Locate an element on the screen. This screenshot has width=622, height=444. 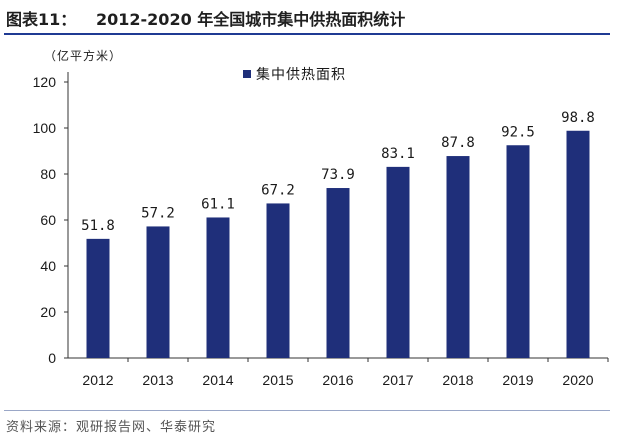
value-label: 57.2 is located at coordinates (158, 213).